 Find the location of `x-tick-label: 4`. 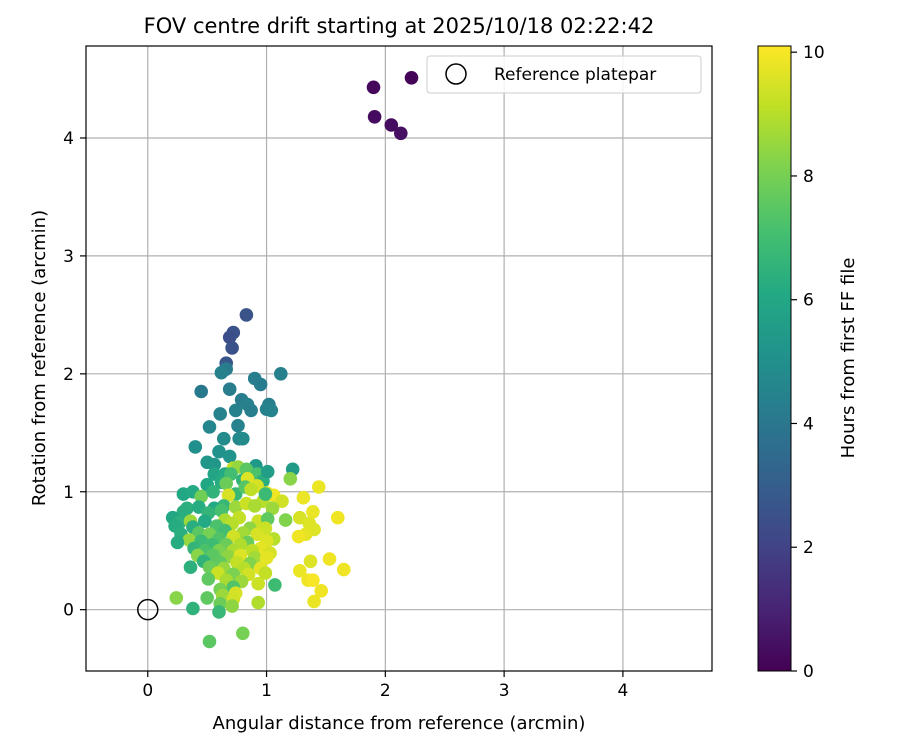

x-tick-label: 4 is located at coordinates (622, 691).